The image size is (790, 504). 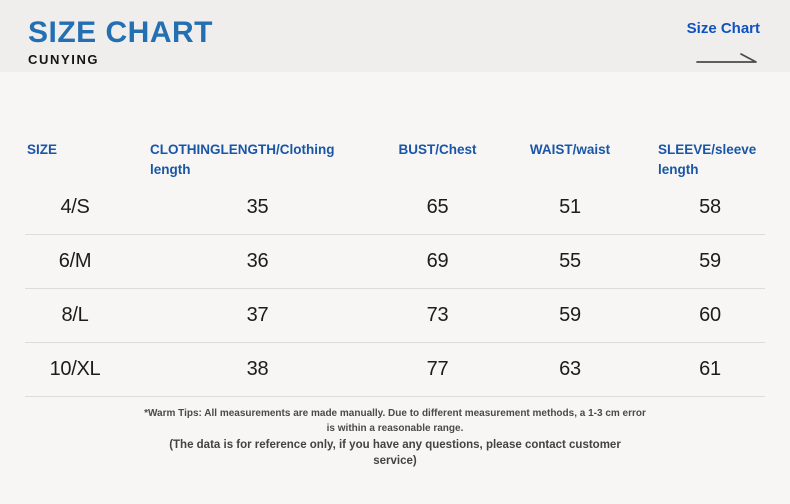 What do you see at coordinates (120, 32) in the screenshot?
I see `page-title: SIZE CHART` at bounding box center [120, 32].